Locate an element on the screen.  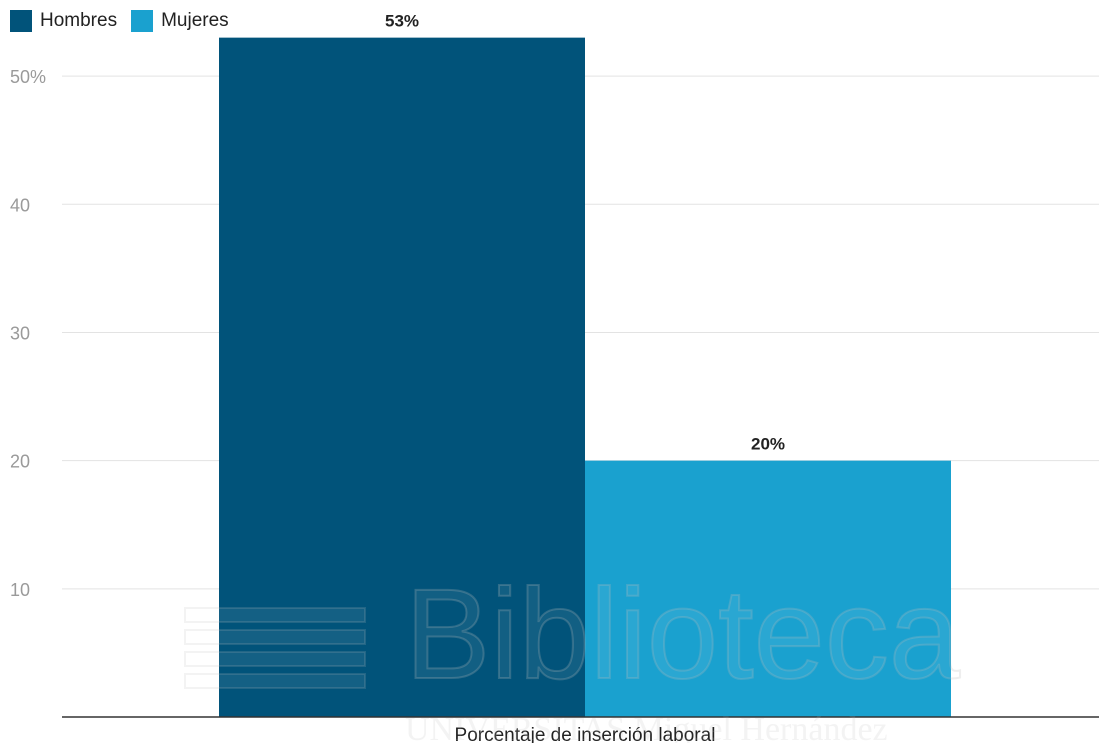
legend-item-hombres: Hombres is located at coordinates (63, 21).